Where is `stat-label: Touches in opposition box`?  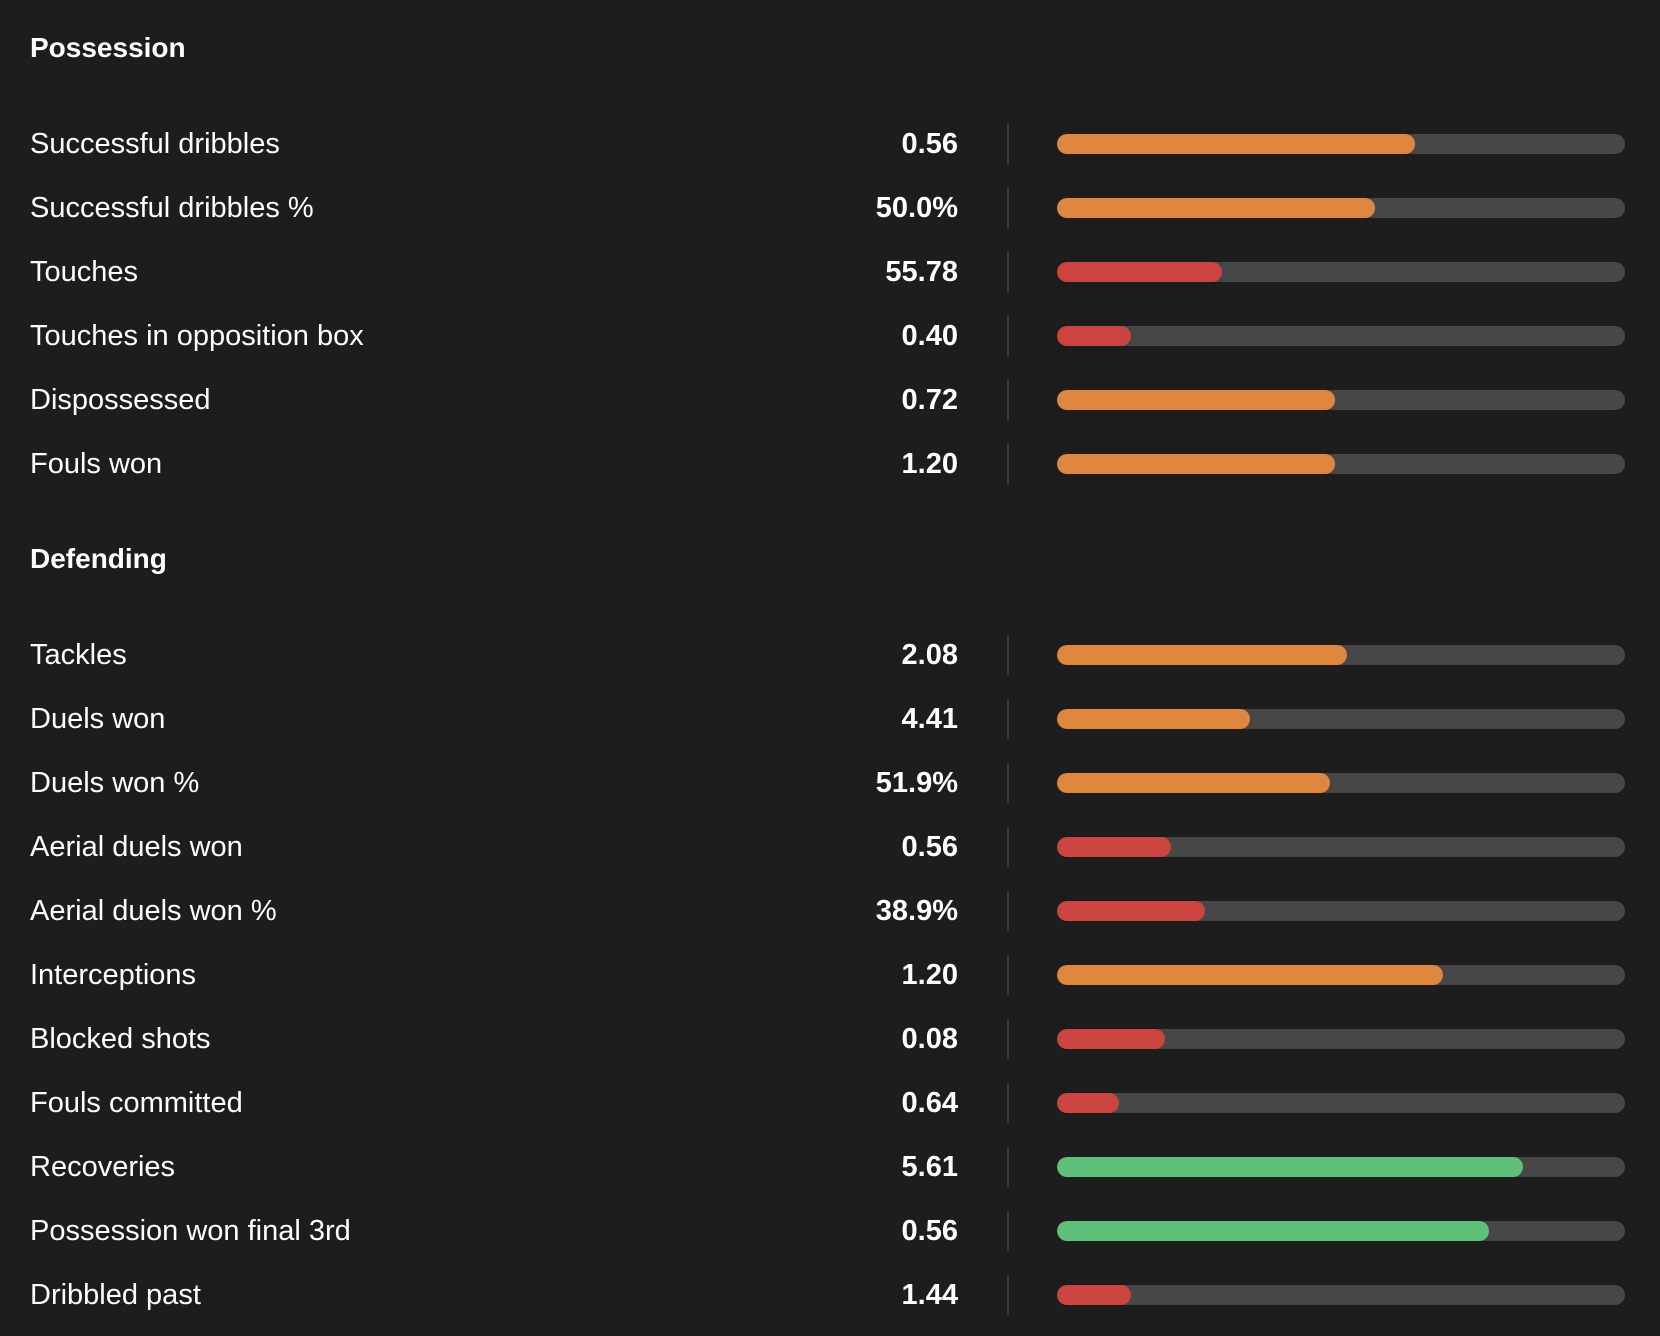
stat-label: Touches in opposition box is located at coordinates (197, 336).